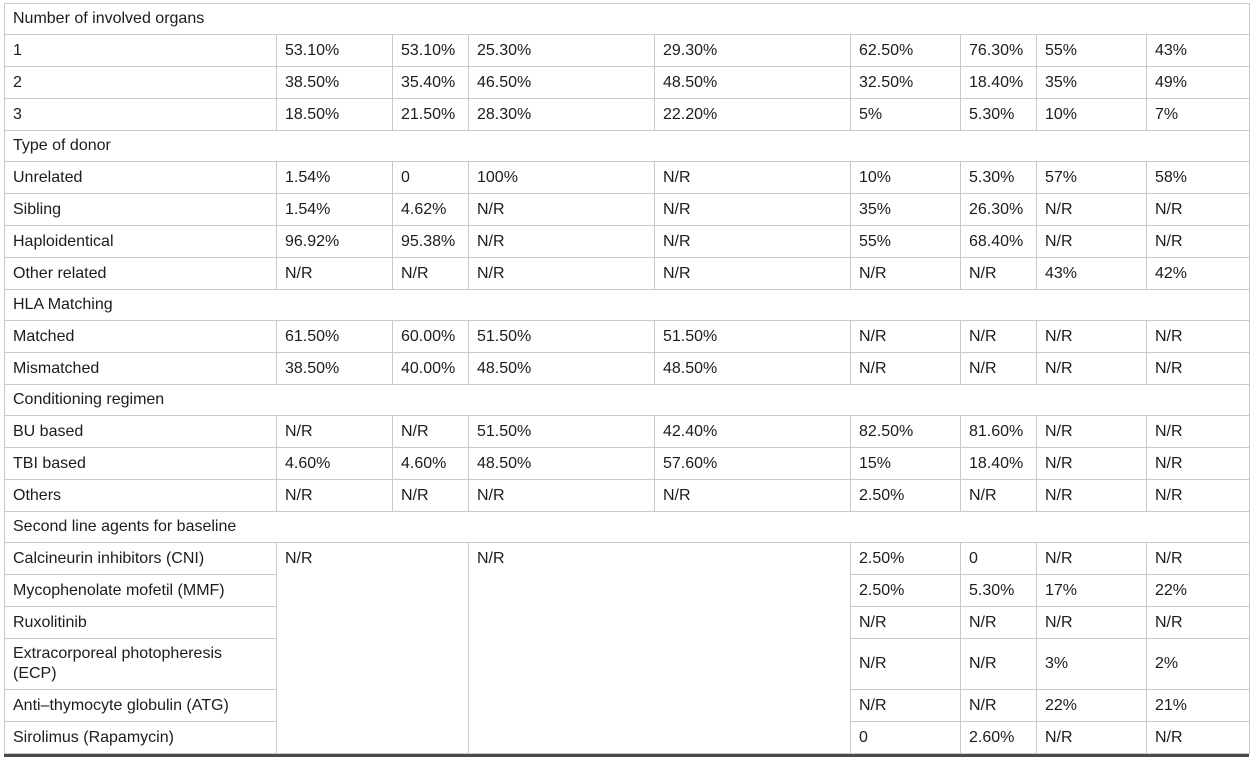  Describe the element at coordinates (998, 177) in the screenshot. I see `data-cell: 5.30%` at that location.